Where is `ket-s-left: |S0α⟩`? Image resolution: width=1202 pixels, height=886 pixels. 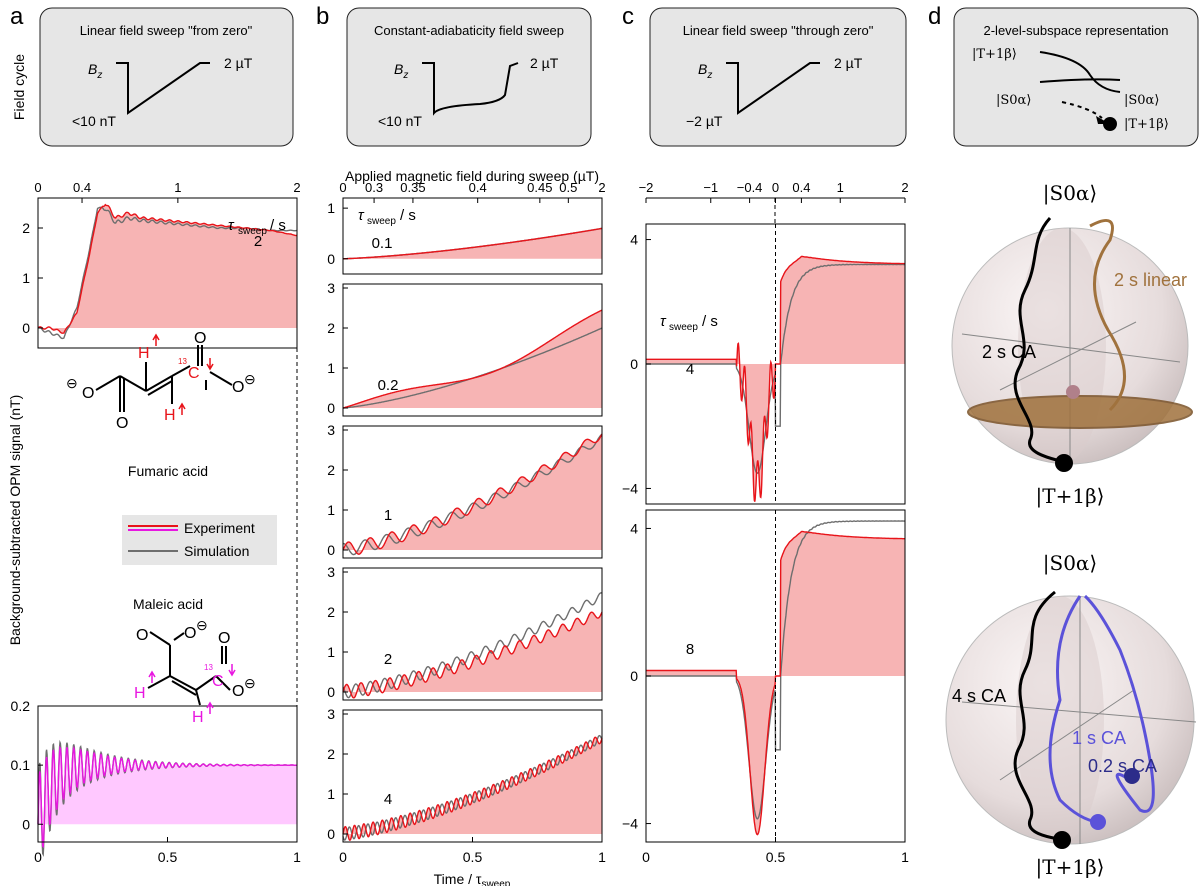 ket-s-left: |S0α⟩ is located at coordinates (1013, 100).